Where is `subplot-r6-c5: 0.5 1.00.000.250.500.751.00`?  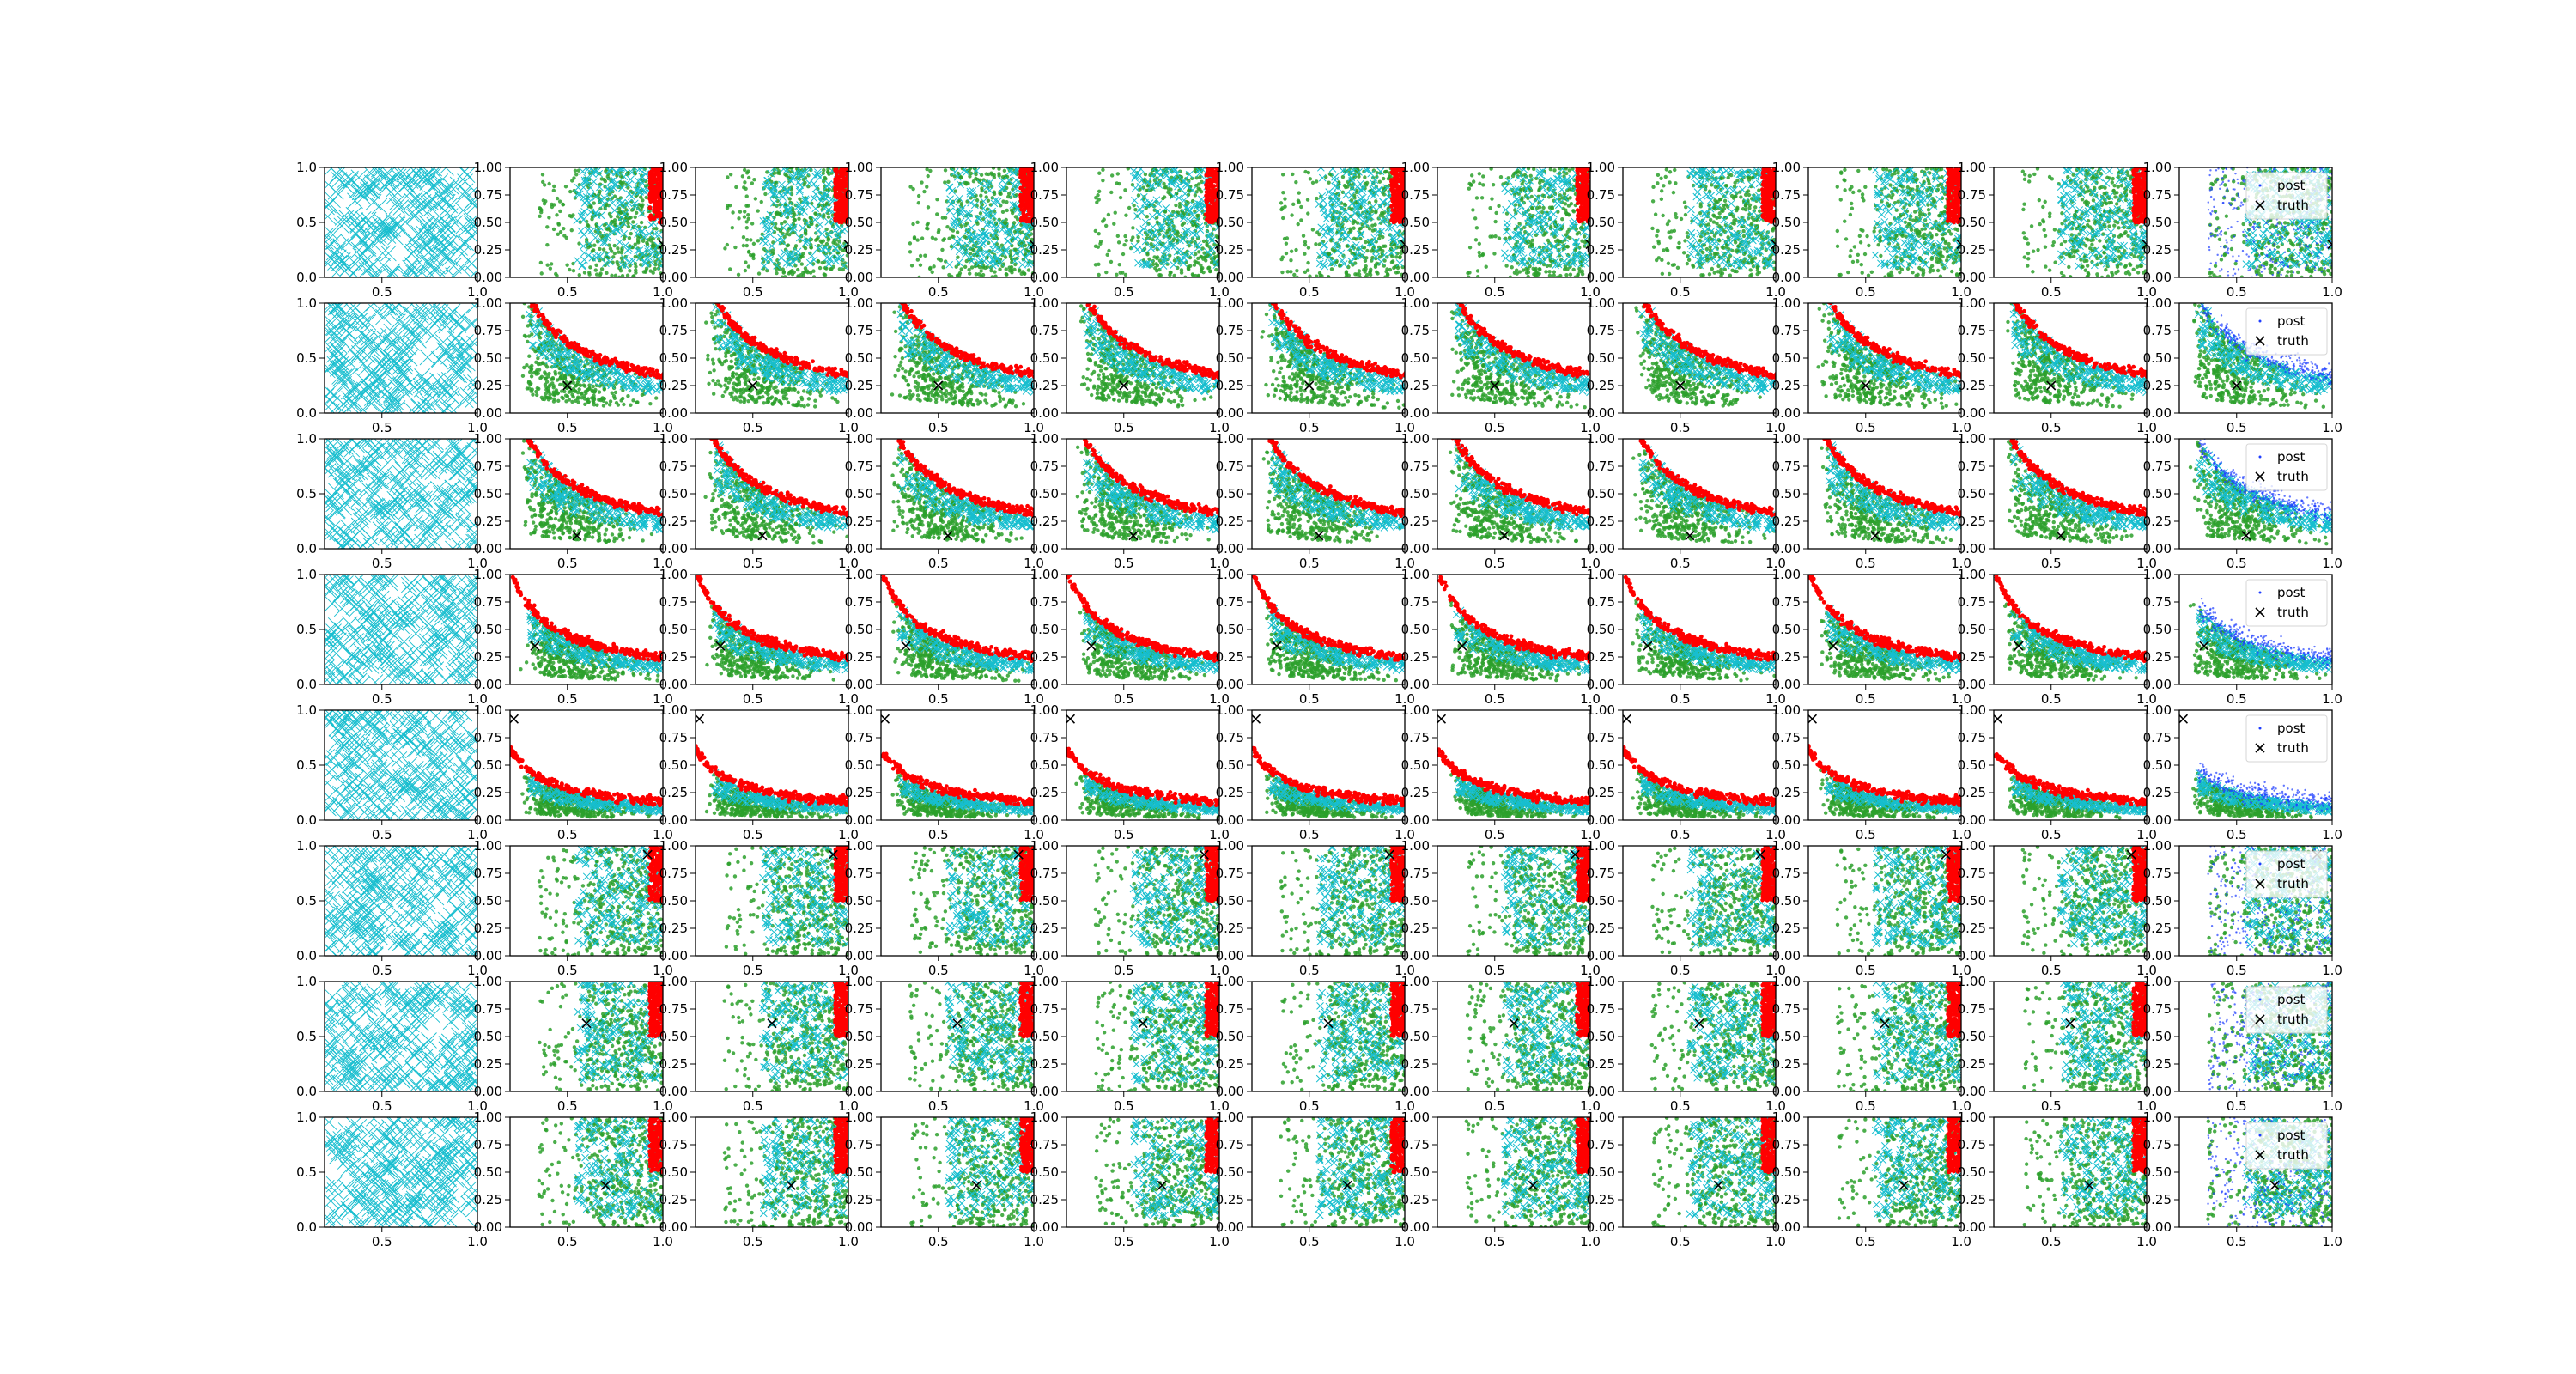
subplot-r6-c5: 0.5 1.00.000.250.500.751.00 is located at coordinates (1130, 908).